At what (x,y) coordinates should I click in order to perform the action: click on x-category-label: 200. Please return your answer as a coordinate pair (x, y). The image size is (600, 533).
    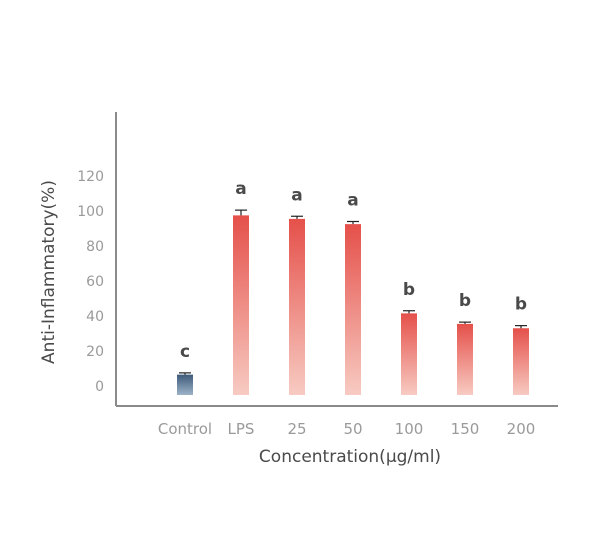
    Looking at the image, I should click on (521, 429).